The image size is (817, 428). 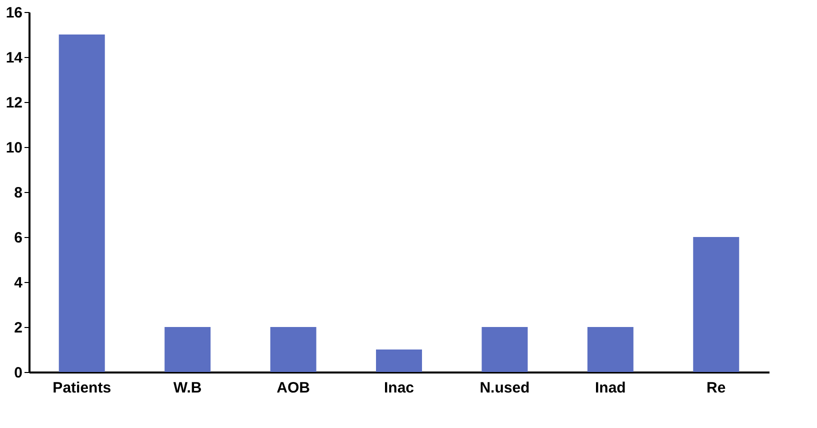 I want to click on x-tick-label: Patients, so click(x=82, y=388).